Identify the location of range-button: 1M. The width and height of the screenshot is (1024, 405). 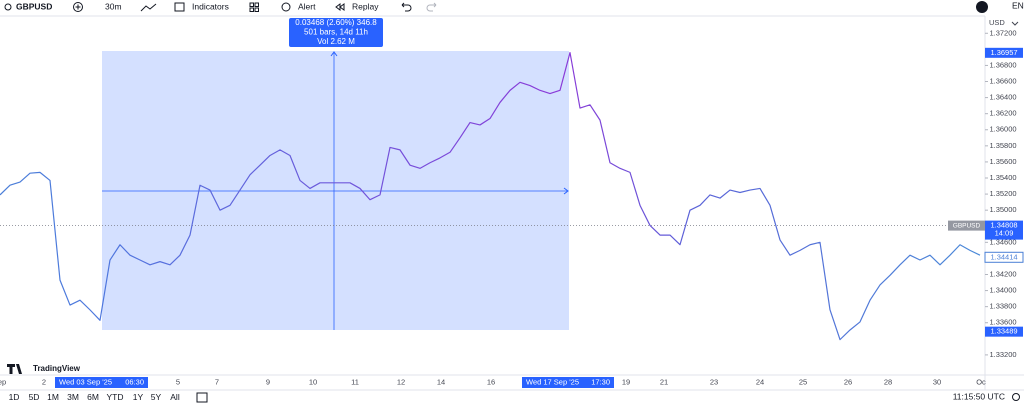
(53, 397).